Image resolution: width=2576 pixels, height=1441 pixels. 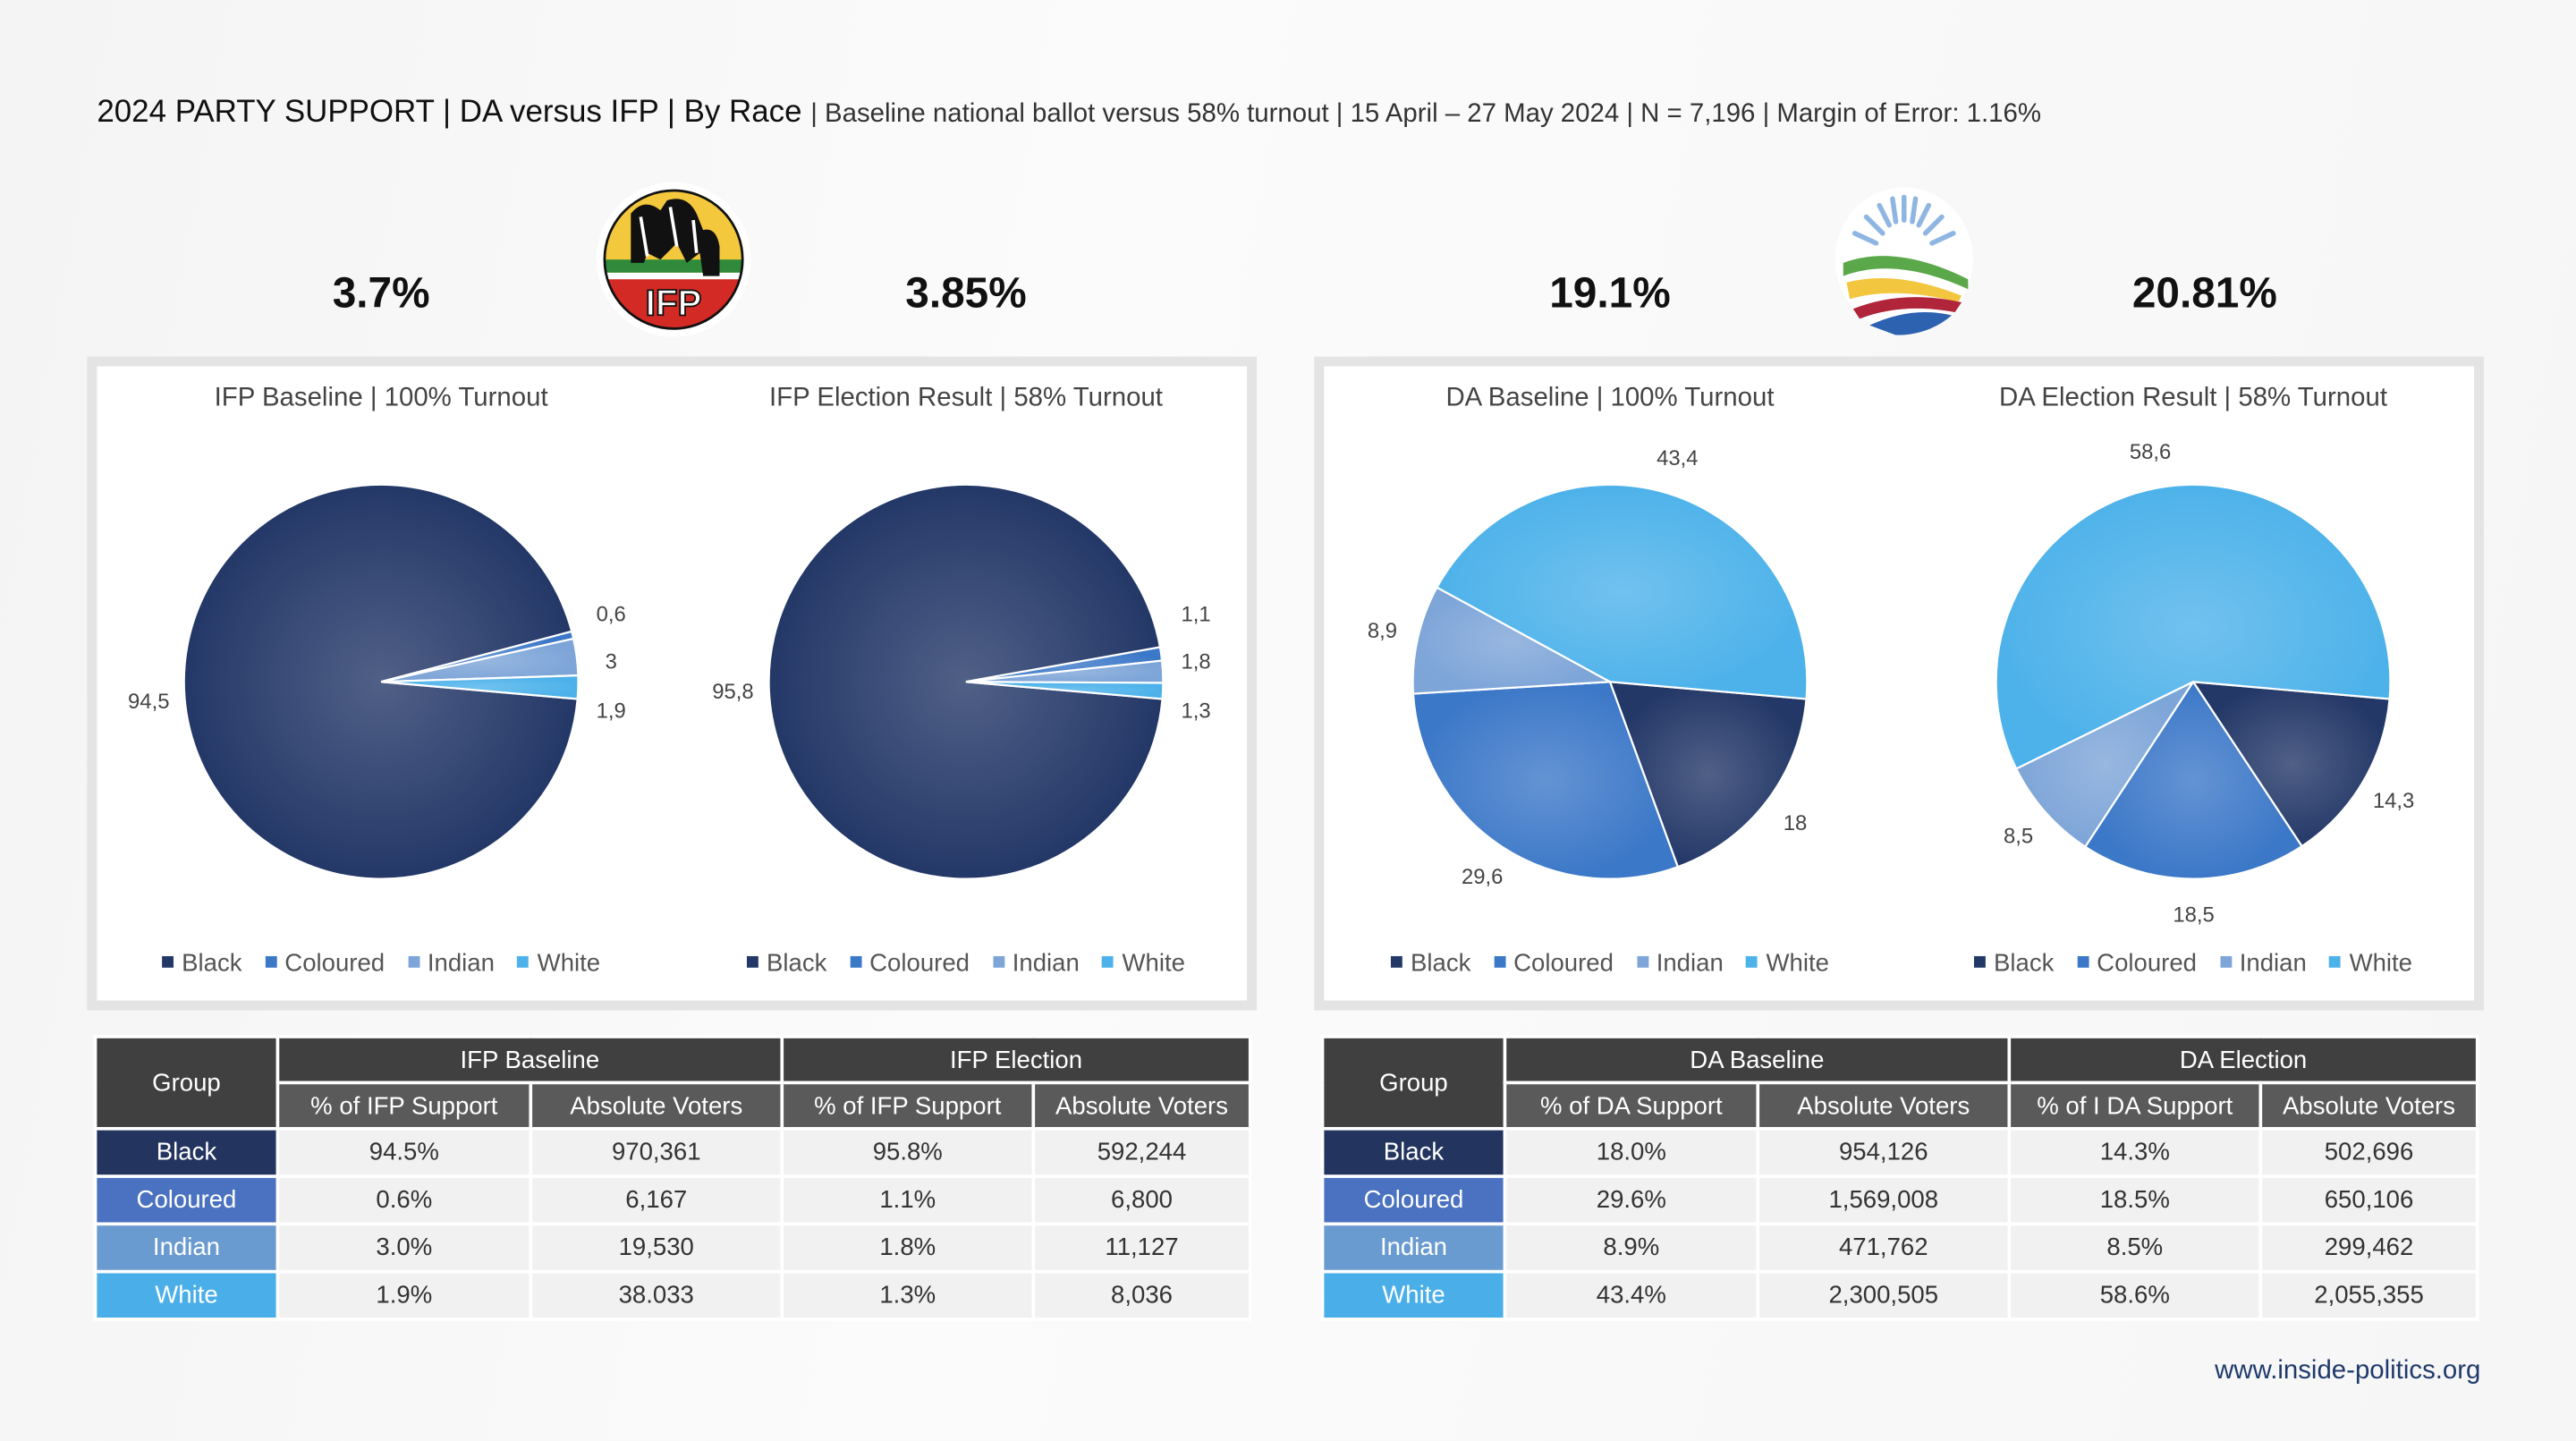 I want to click on table-row: Black 94.5% 970,361 95.8% 592,244, so click(x=672, y=1152).